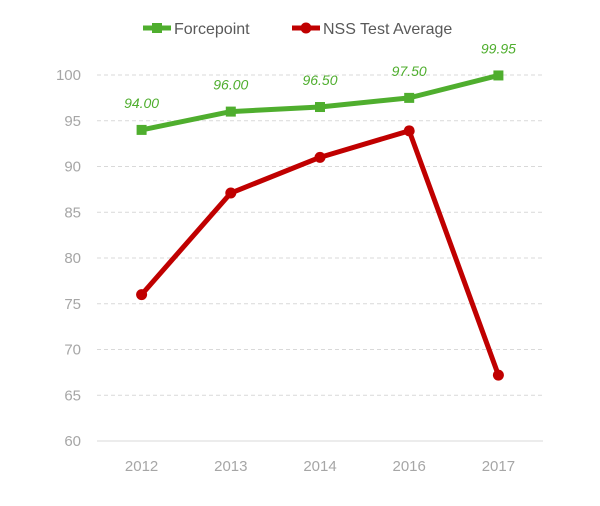 Image resolution: width=600 pixels, height=506 pixels. I want to click on x-tick-label: 2012, so click(141, 466).